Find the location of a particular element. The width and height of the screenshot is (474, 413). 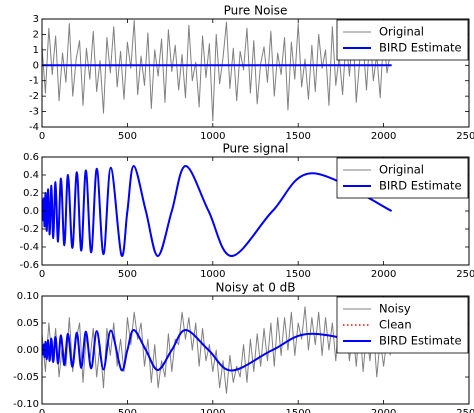

y-tick-label: 2 is located at coordinates (36, 34).